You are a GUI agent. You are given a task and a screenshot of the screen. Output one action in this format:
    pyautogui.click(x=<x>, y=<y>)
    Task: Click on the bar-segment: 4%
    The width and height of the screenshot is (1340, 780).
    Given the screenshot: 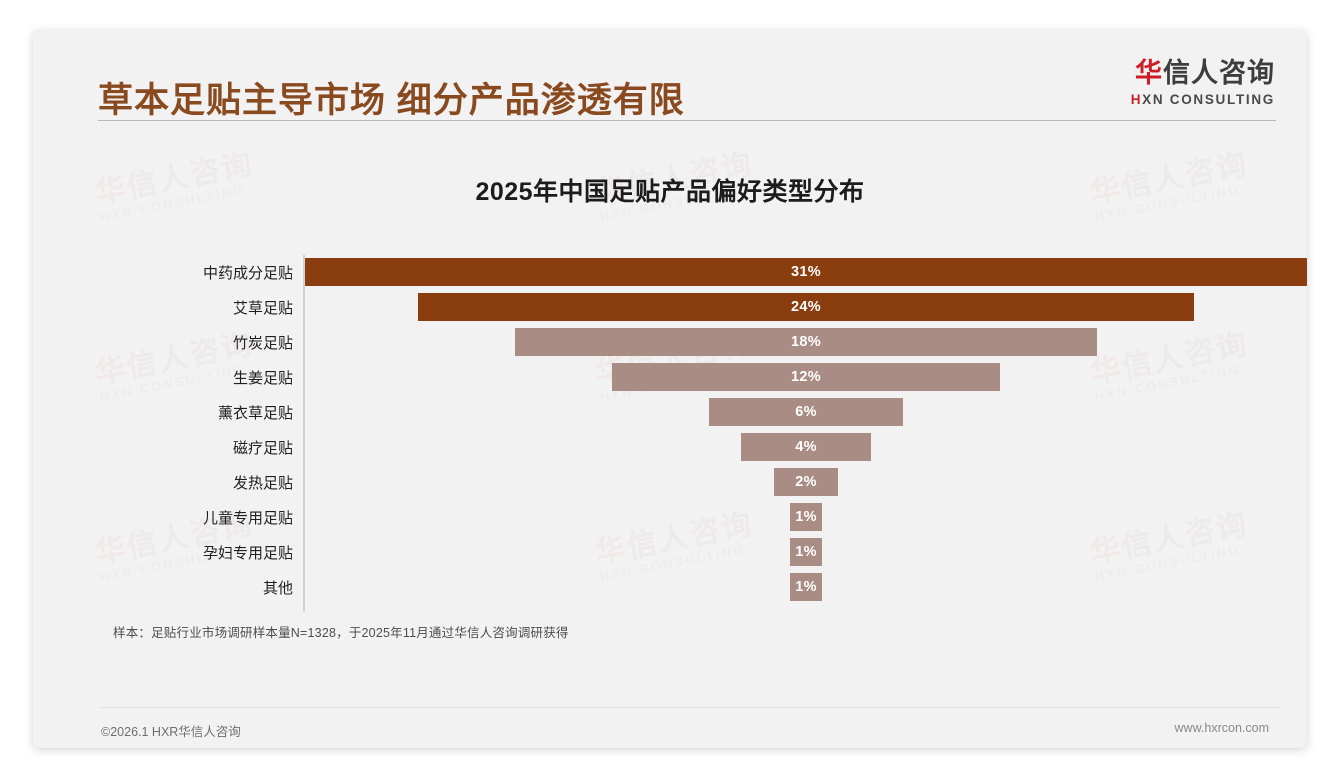 What is the action you would take?
    pyautogui.click(x=806, y=447)
    